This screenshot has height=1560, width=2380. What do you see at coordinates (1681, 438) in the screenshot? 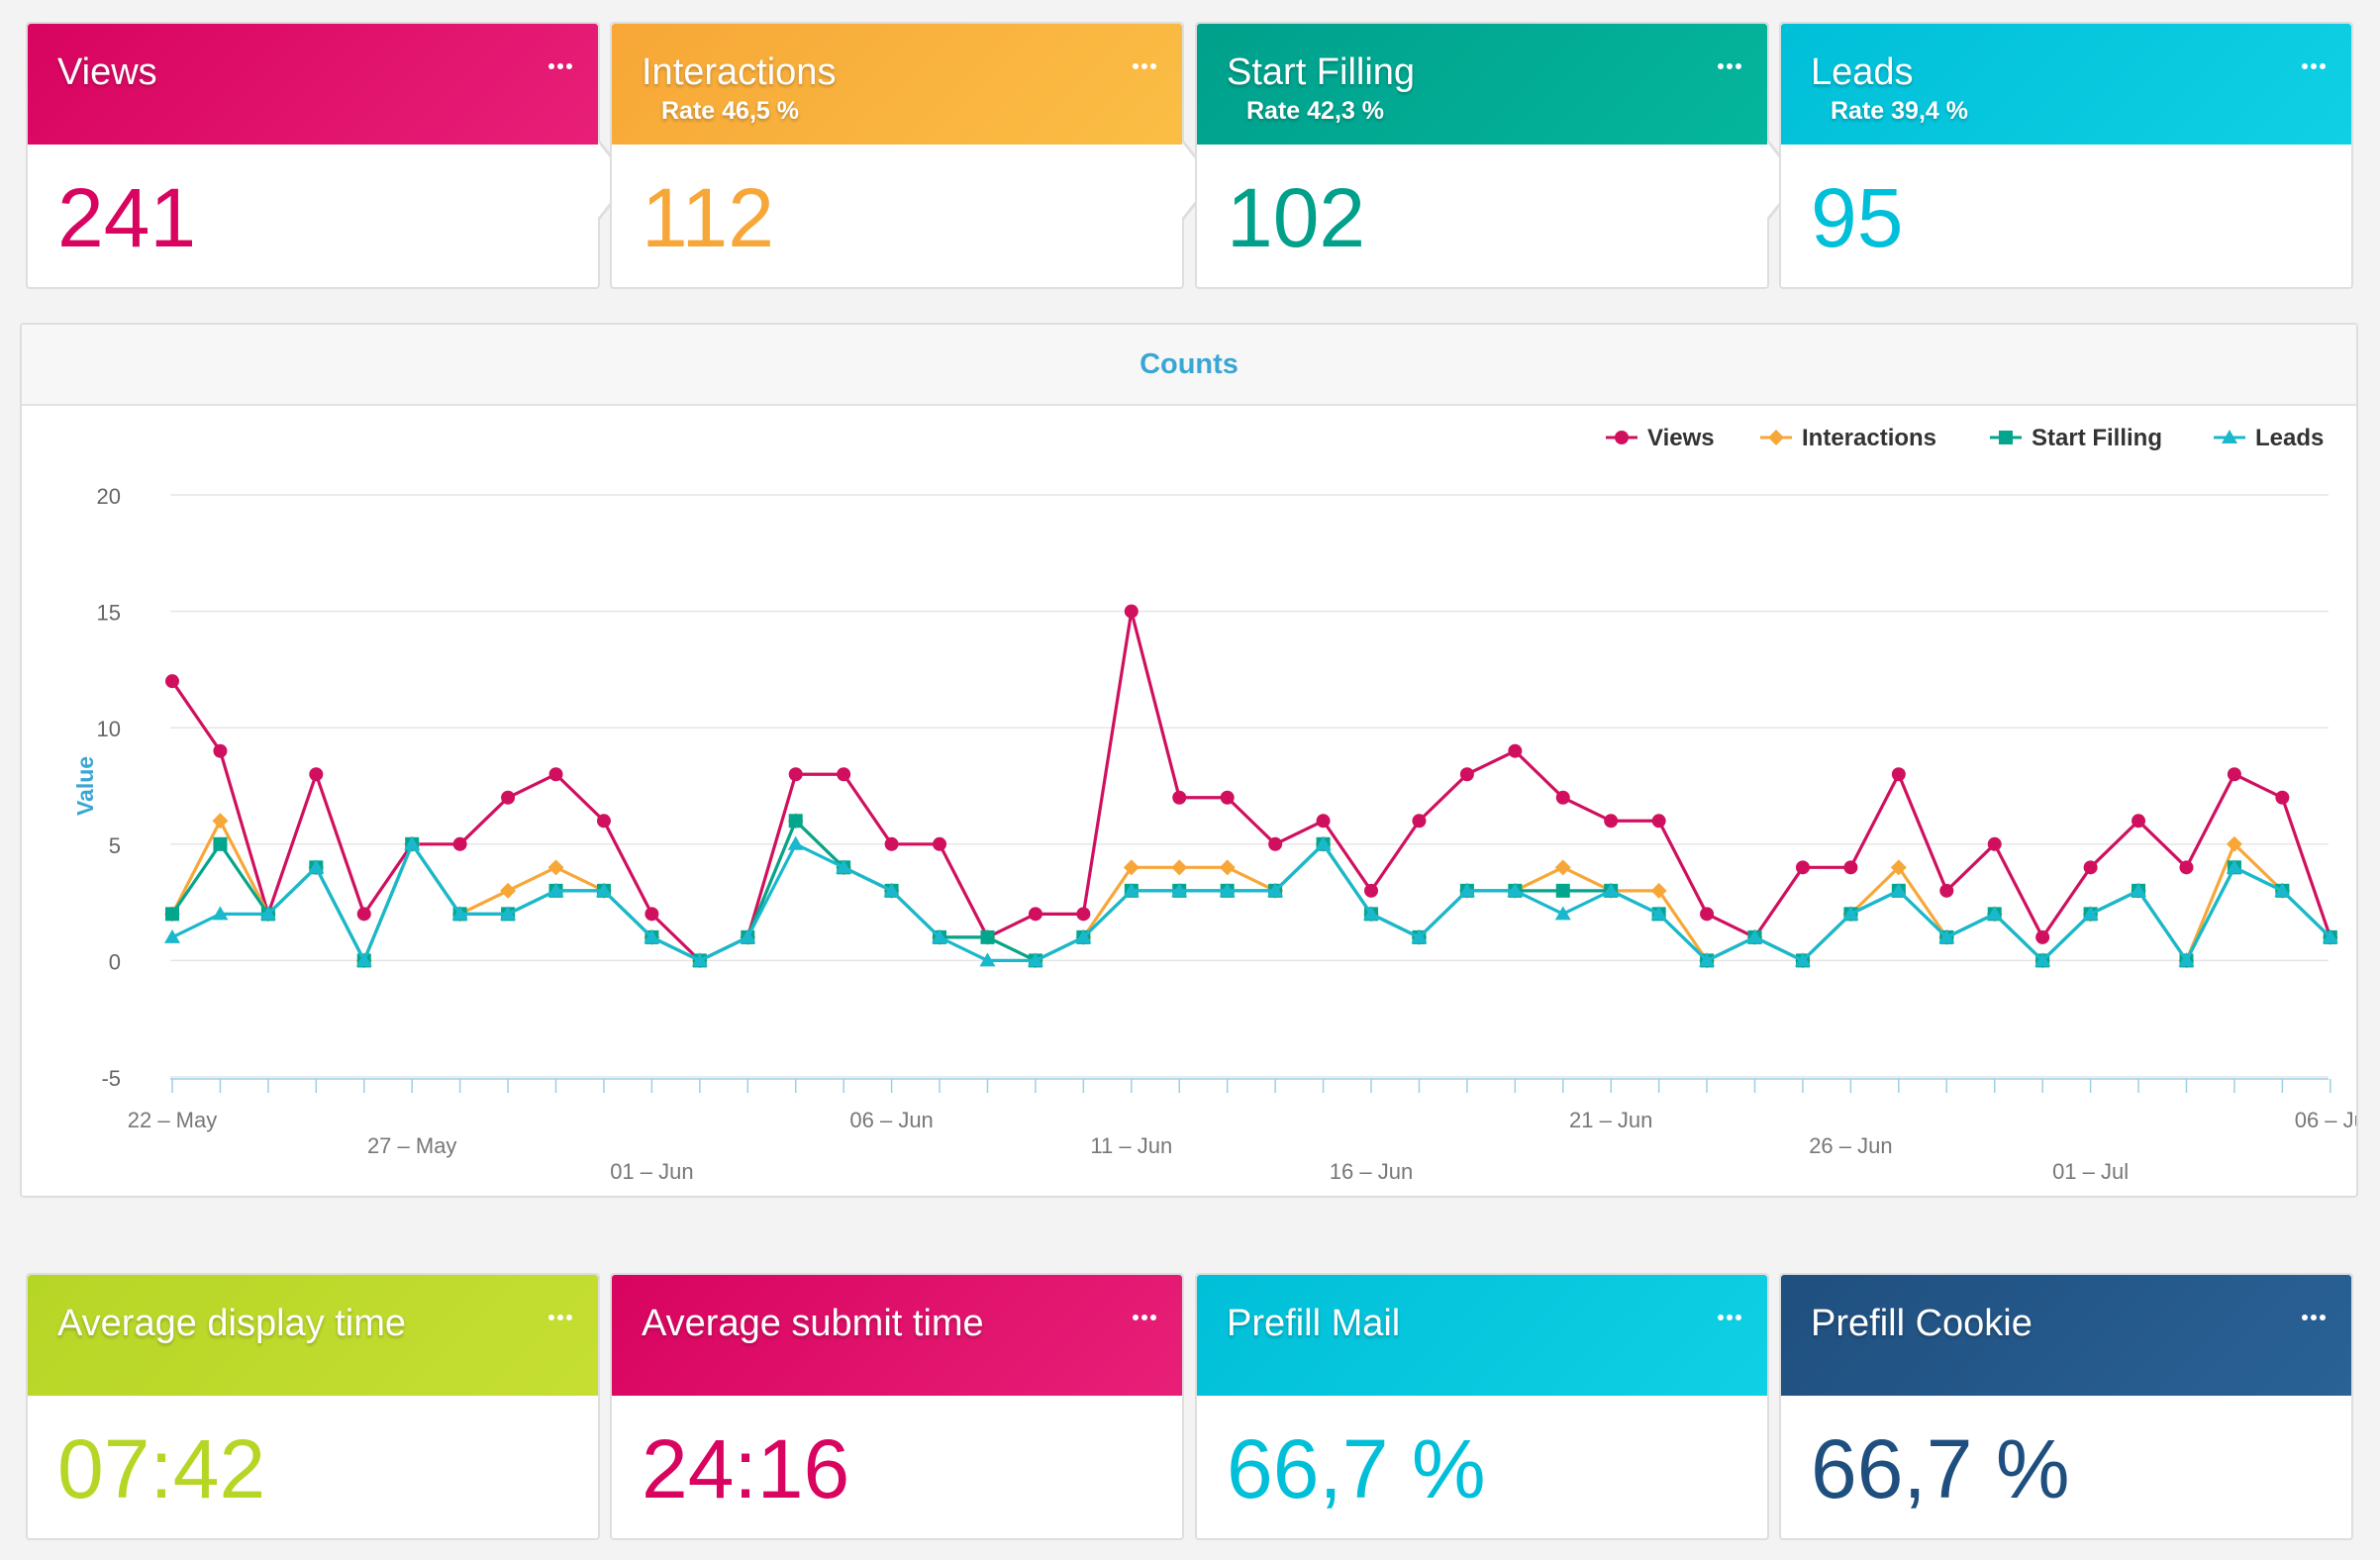
I see `legend-label-views: Views` at bounding box center [1681, 438].